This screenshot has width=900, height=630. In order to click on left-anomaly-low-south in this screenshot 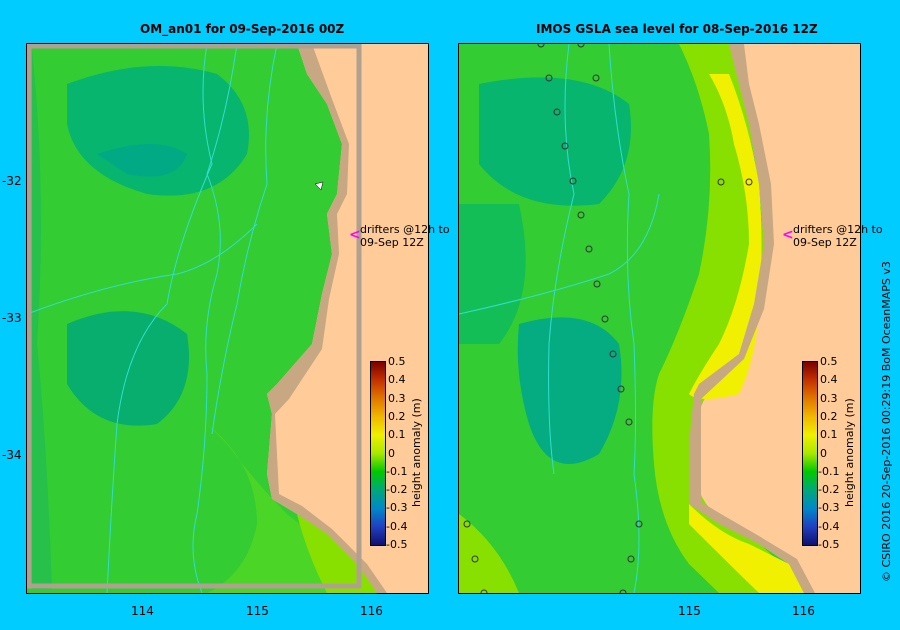, I will do `click(128, 368)`.